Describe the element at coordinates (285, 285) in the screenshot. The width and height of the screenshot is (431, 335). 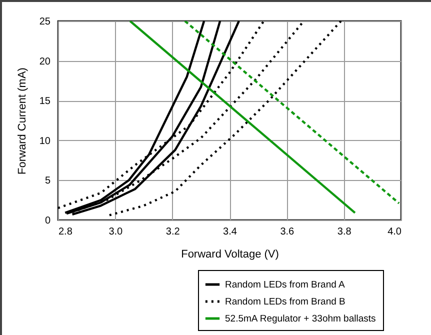
I see `legend-label: Random LEDs from Brand A` at that location.